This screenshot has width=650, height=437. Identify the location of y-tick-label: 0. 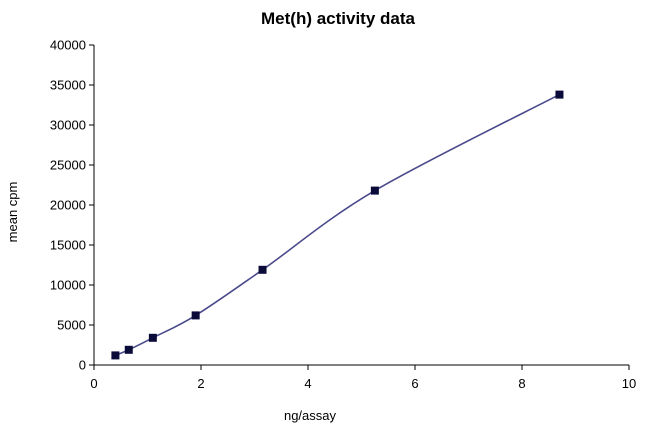
(82, 365).